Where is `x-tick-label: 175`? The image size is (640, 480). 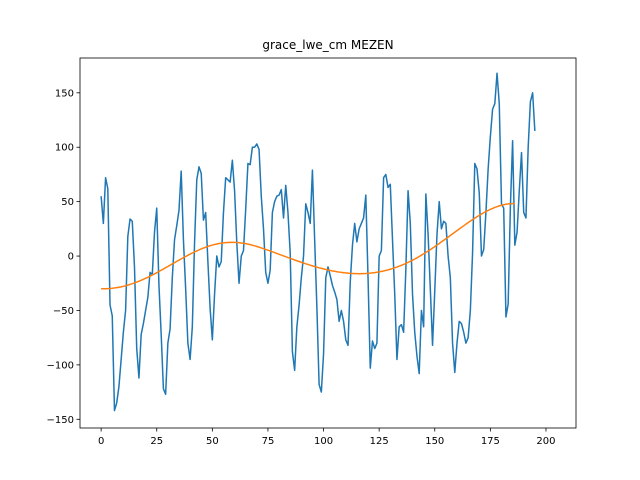
x-tick-label: 175 is located at coordinates (490, 441).